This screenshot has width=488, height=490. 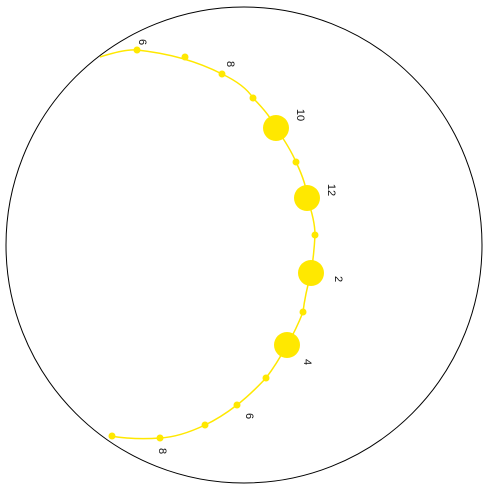 I want to click on hour-label: 4, so click(x=307, y=362).